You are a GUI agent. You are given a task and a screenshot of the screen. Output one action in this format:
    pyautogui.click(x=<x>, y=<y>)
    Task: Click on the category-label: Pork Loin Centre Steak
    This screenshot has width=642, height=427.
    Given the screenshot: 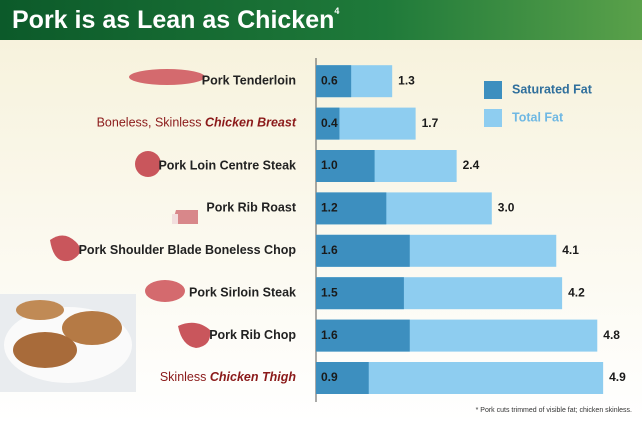 What is the action you would take?
    pyautogui.click(x=227, y=165)
    